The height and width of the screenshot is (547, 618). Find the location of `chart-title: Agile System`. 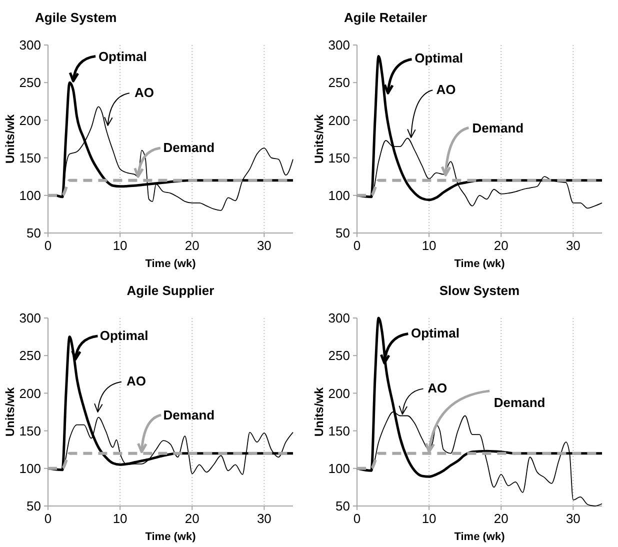

chart-title: Agile System is located at coordinates (76, 17).